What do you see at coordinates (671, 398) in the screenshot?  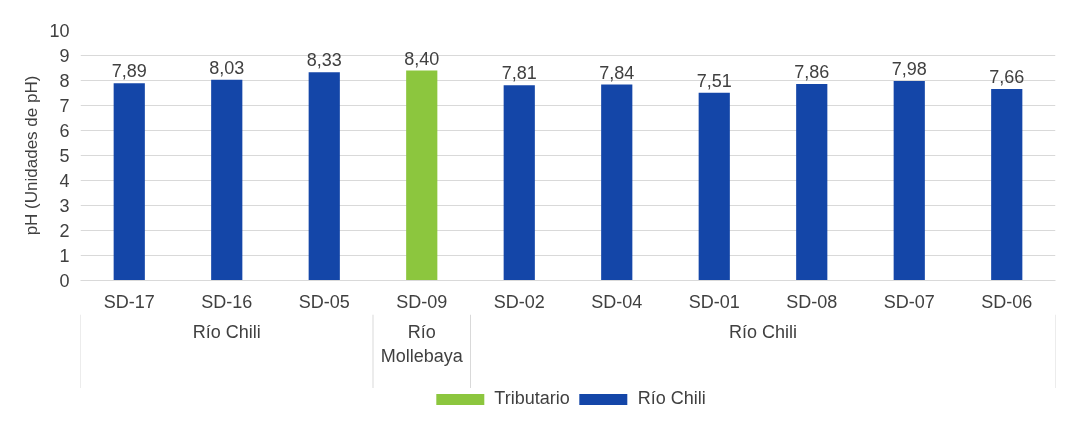 I see `legend-label: Río Chili` at bounding box center [671, 398].